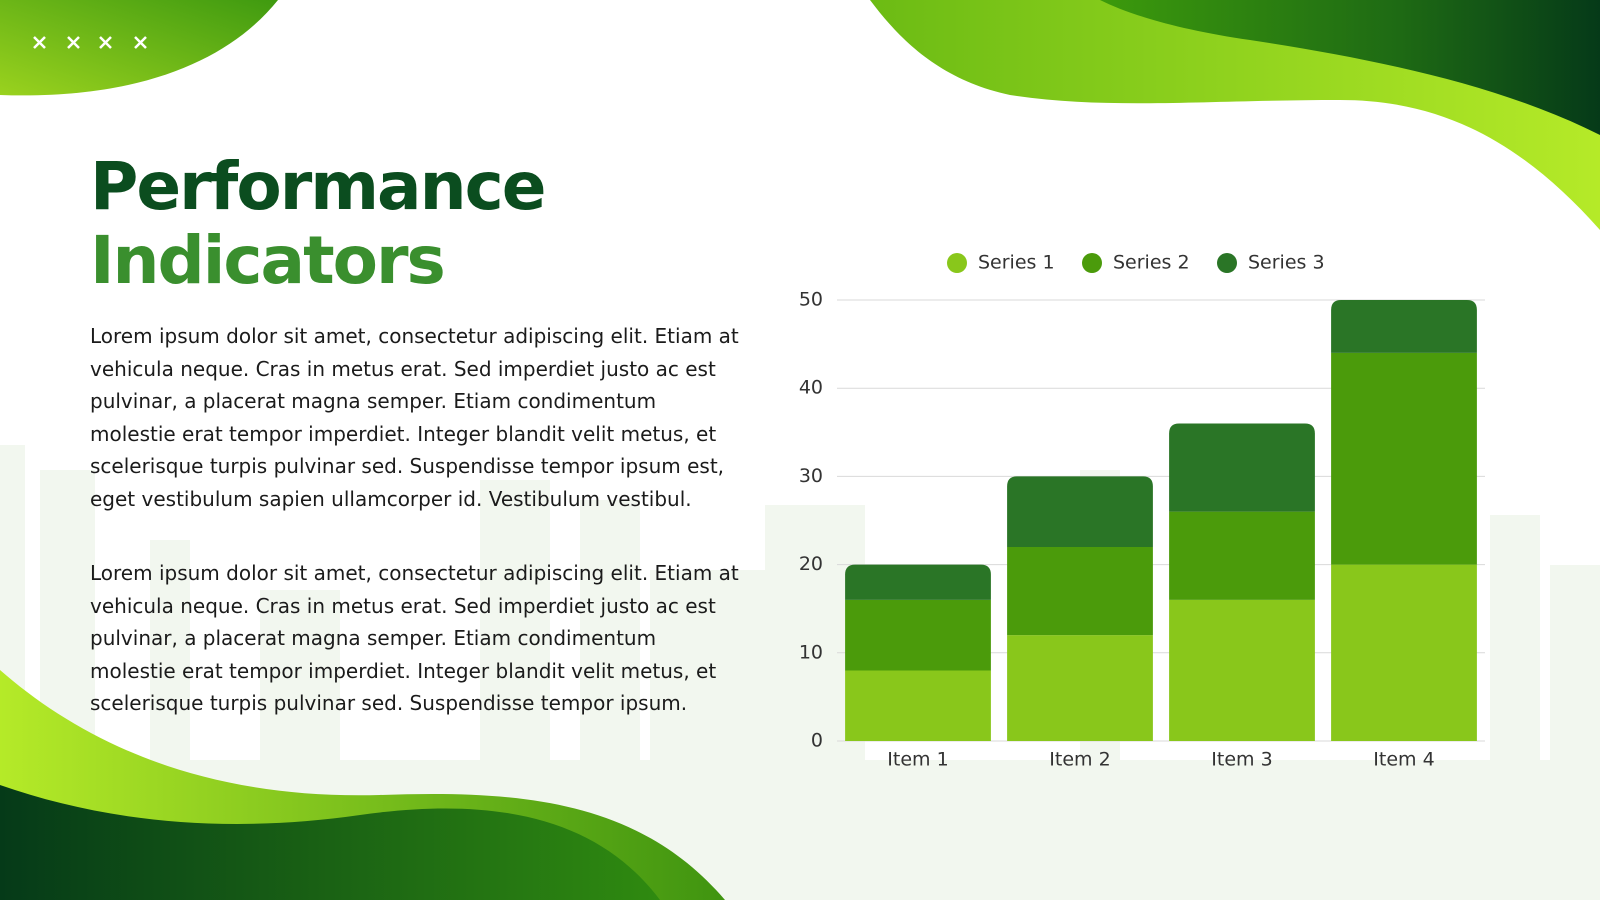 The width and height of the screenshot is (1600, 900). What do you see at coordinates (1286, 263) in the screenshot?
I see `legend-label: Series 3` at bounding box center [1286, 263].